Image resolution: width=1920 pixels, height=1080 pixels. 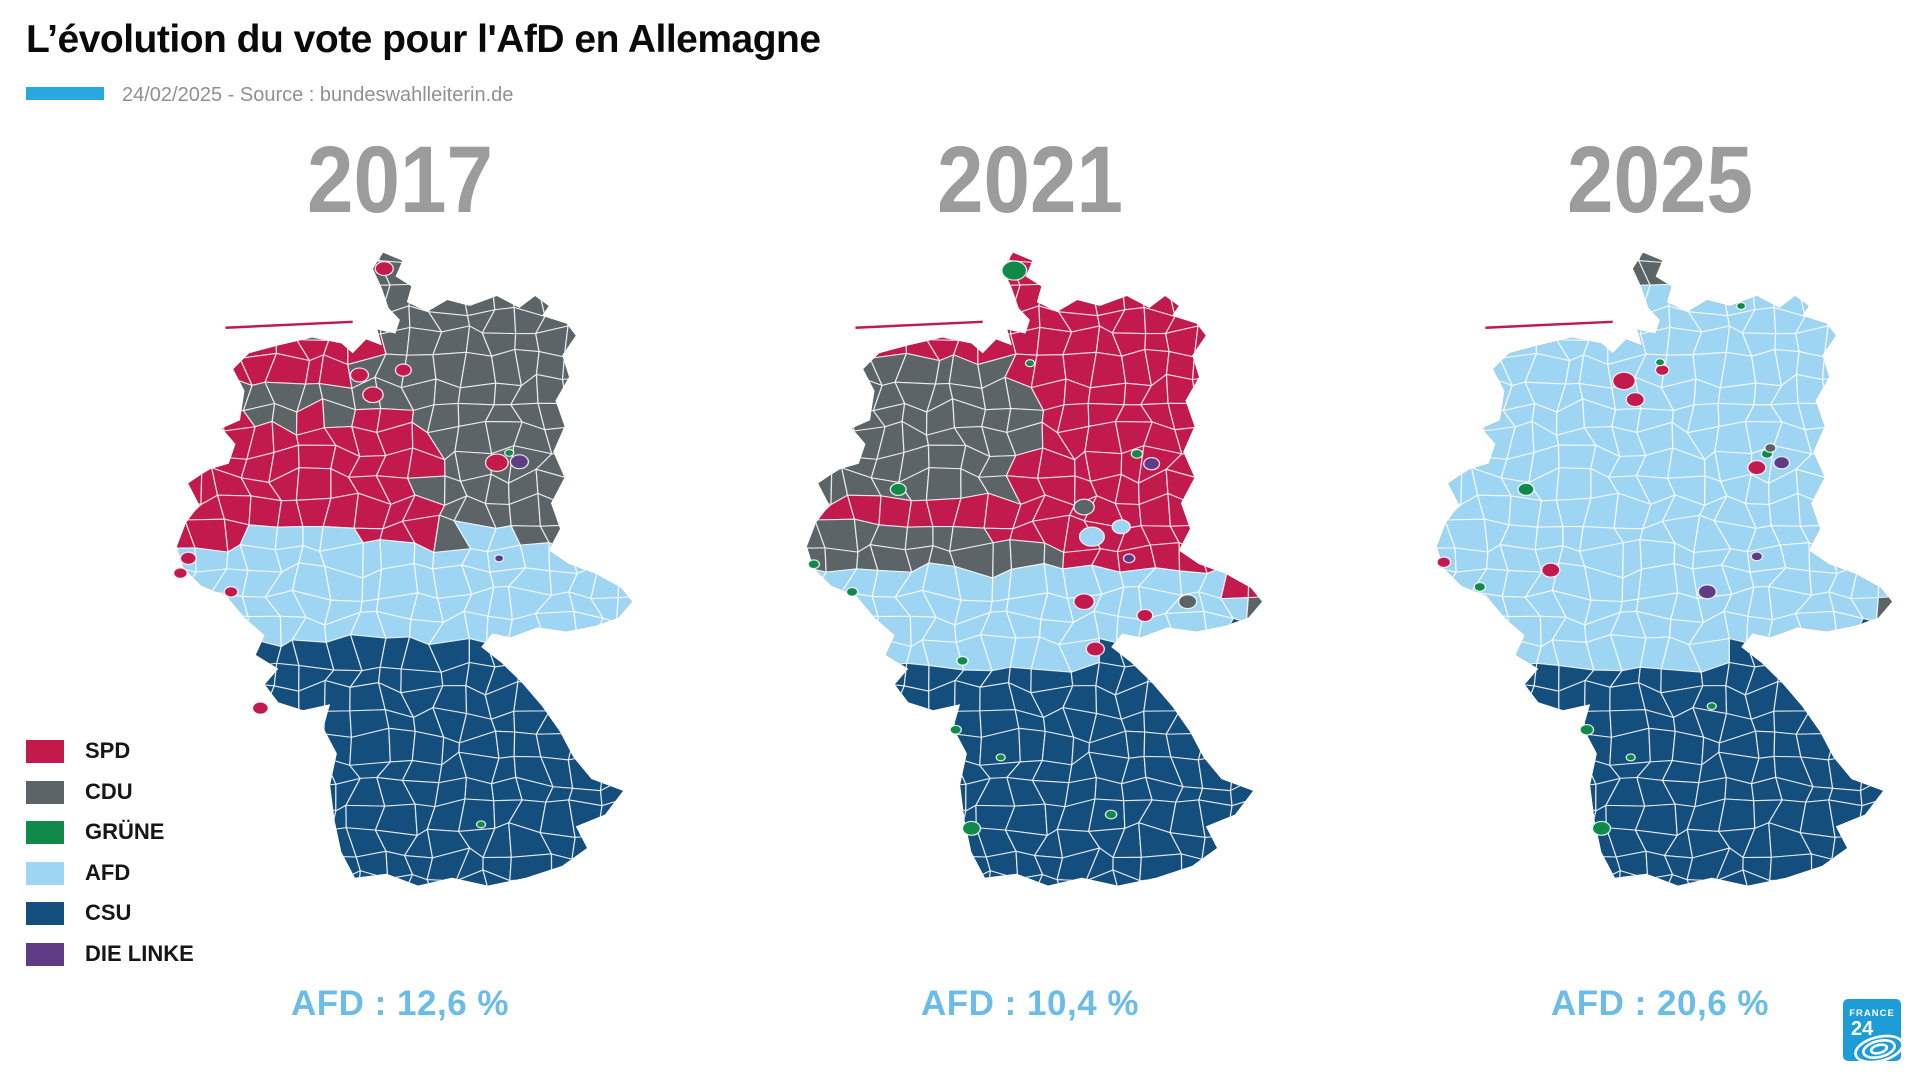 What do you see at coordinates (45, 913) in the screenshot?
I see `csu-color-swatch` at bounding box center [45, 913].